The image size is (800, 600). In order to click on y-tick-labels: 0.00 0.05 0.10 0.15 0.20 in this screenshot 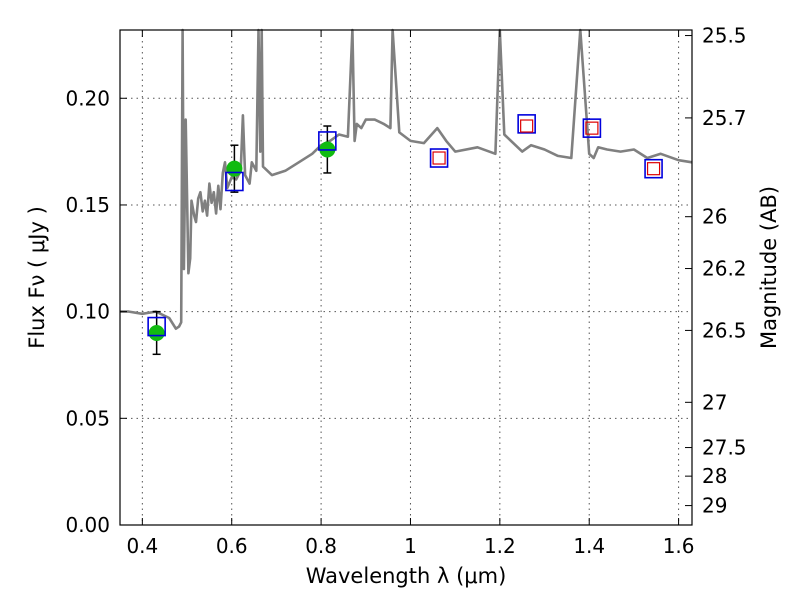, I will do `click(87, 311)`.